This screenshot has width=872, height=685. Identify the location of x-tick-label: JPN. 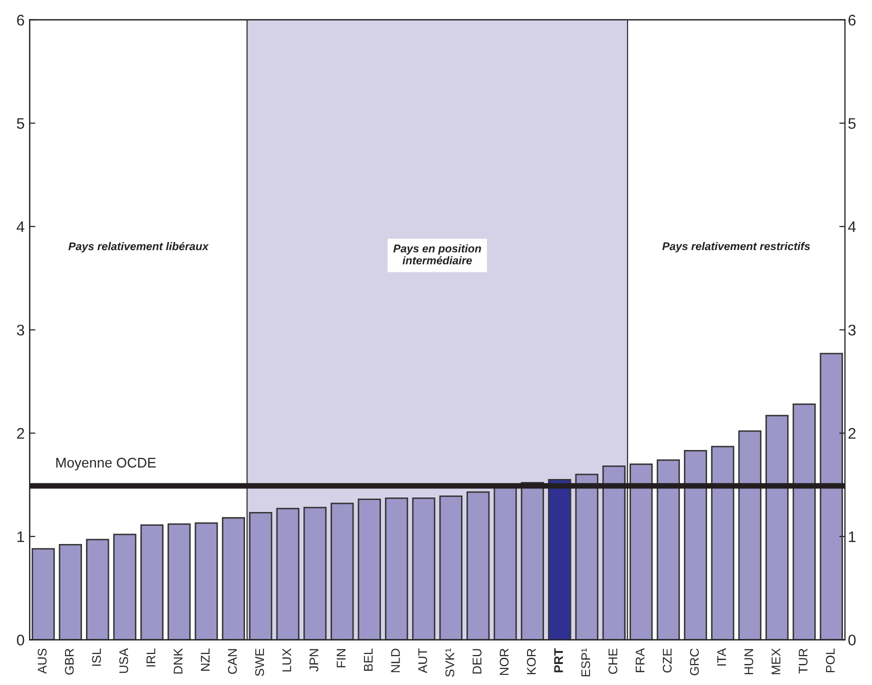
(314, 660).